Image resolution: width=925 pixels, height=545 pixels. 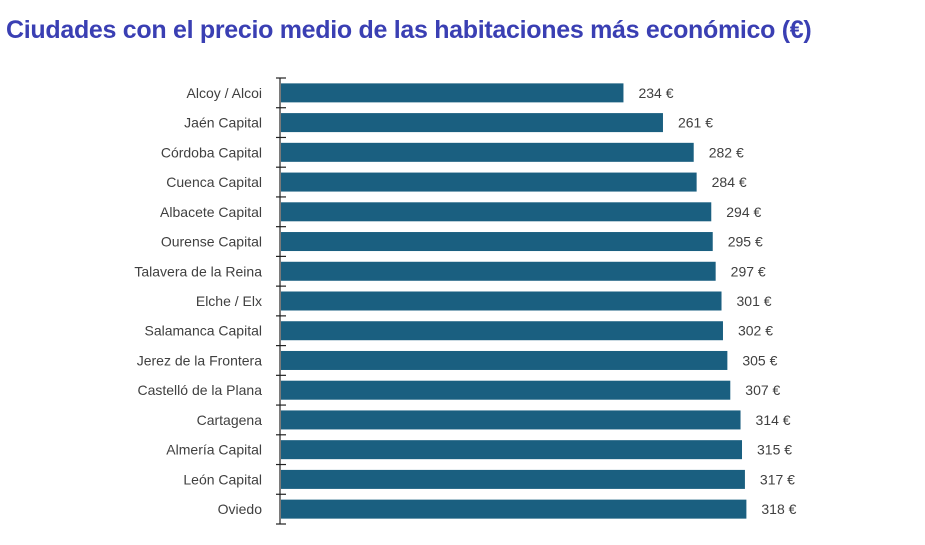 I want to click on data-label: 317 €, so click(x=777, y=479).